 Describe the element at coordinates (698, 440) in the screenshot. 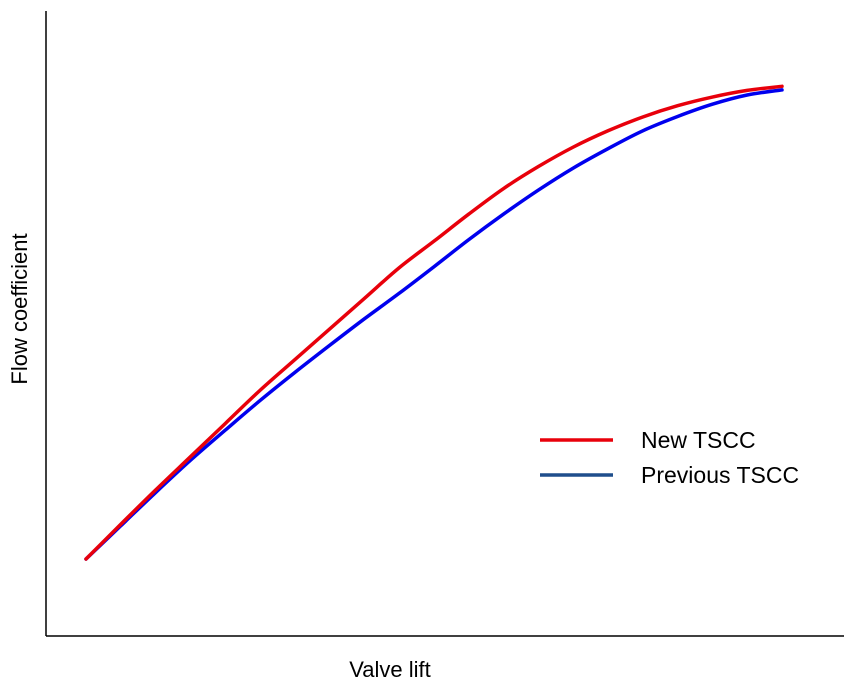

I see `legend-label-new-tscc: New TSCC` at that location.